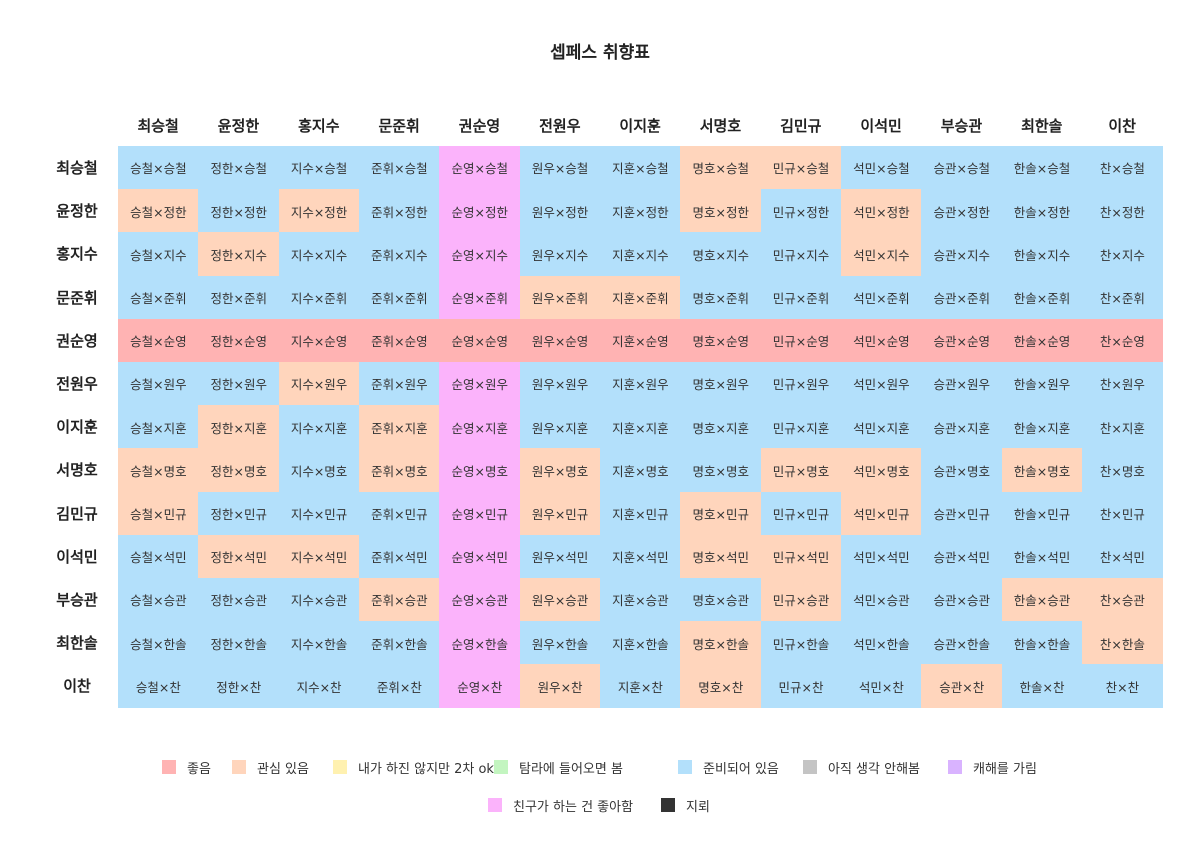 This screenshot has height=863, width=1200. What do you see at coordinates (962, 513) in the screenshot?
I see `heatmap-cell: 승관×민규` at bounding box center [962, 513].